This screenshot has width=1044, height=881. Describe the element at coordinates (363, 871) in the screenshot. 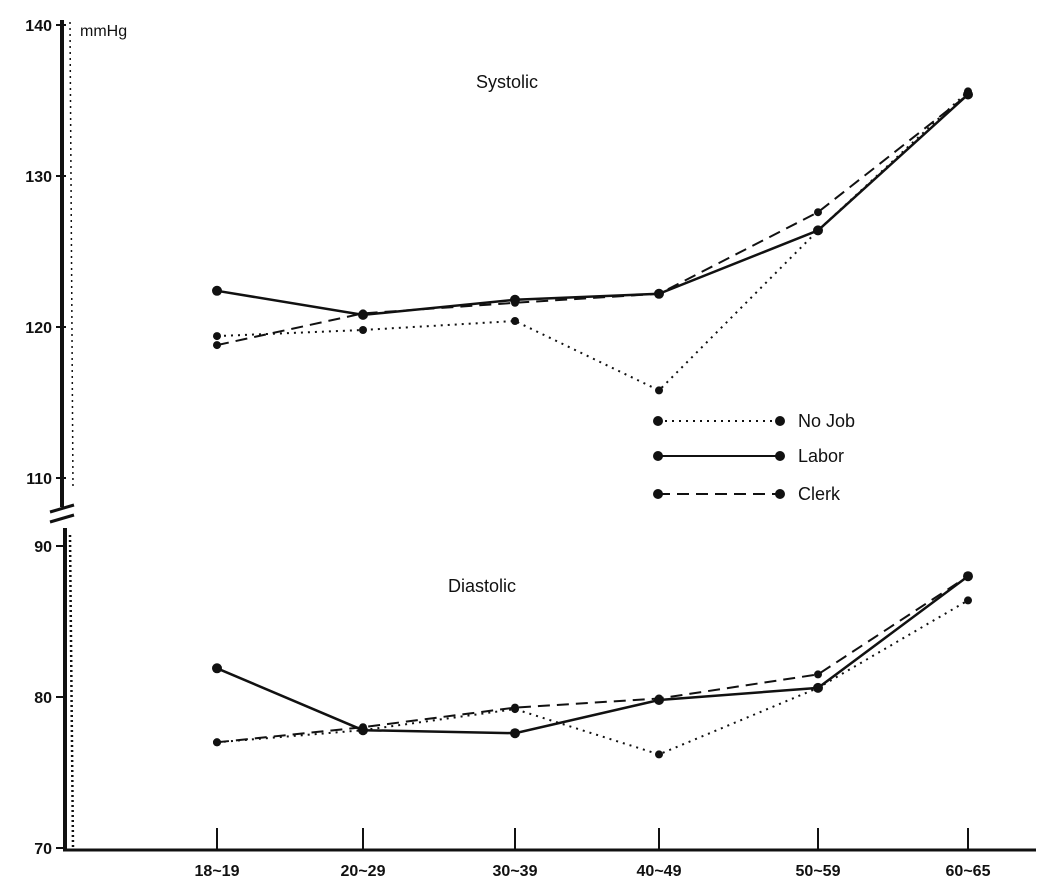

I see `x-tick-label-1: 20~29` at that location.